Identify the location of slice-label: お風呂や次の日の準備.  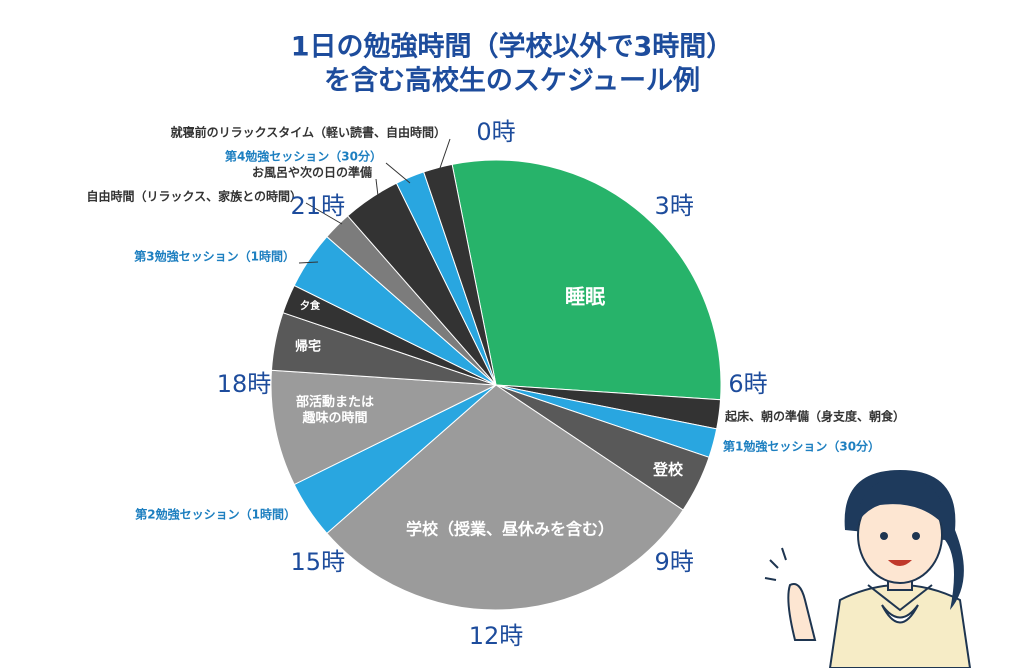
(312, 172).